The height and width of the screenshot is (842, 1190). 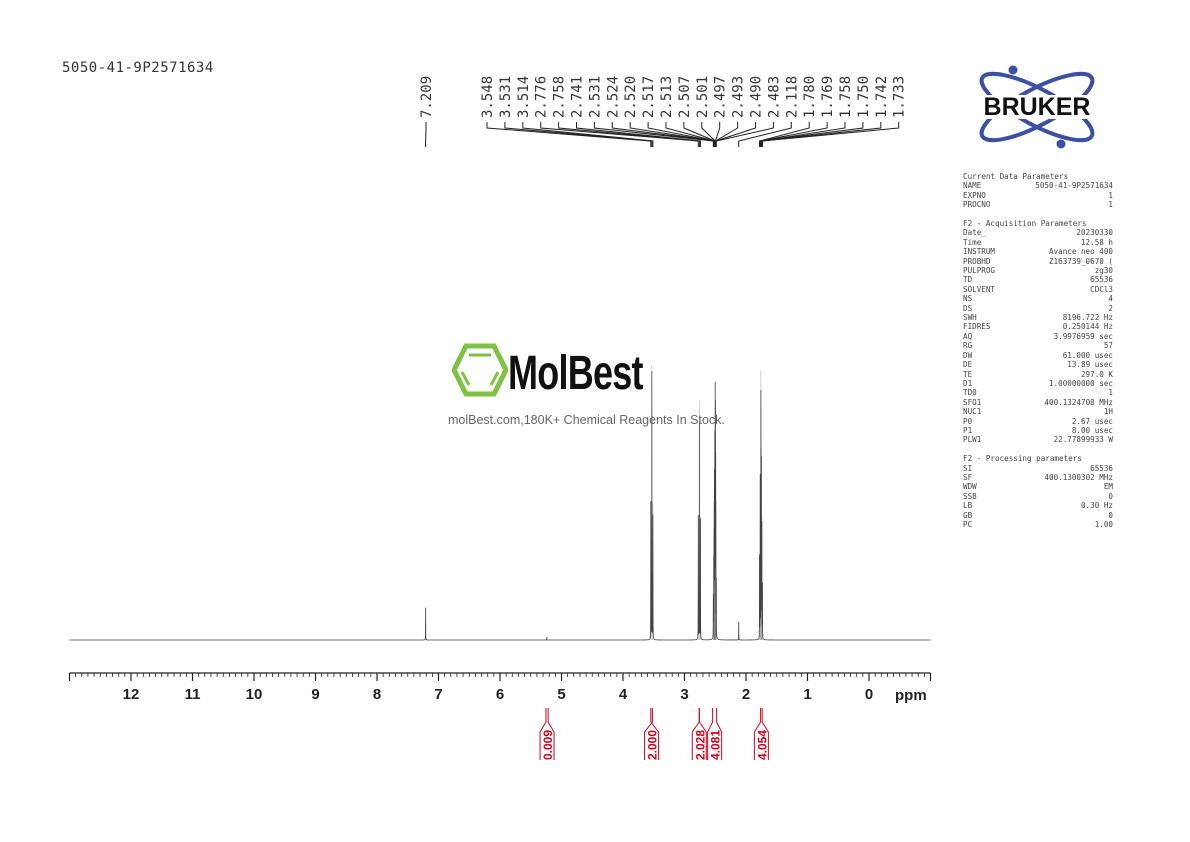 I want to click on param-key: SSB, so click(x=970, y=496).